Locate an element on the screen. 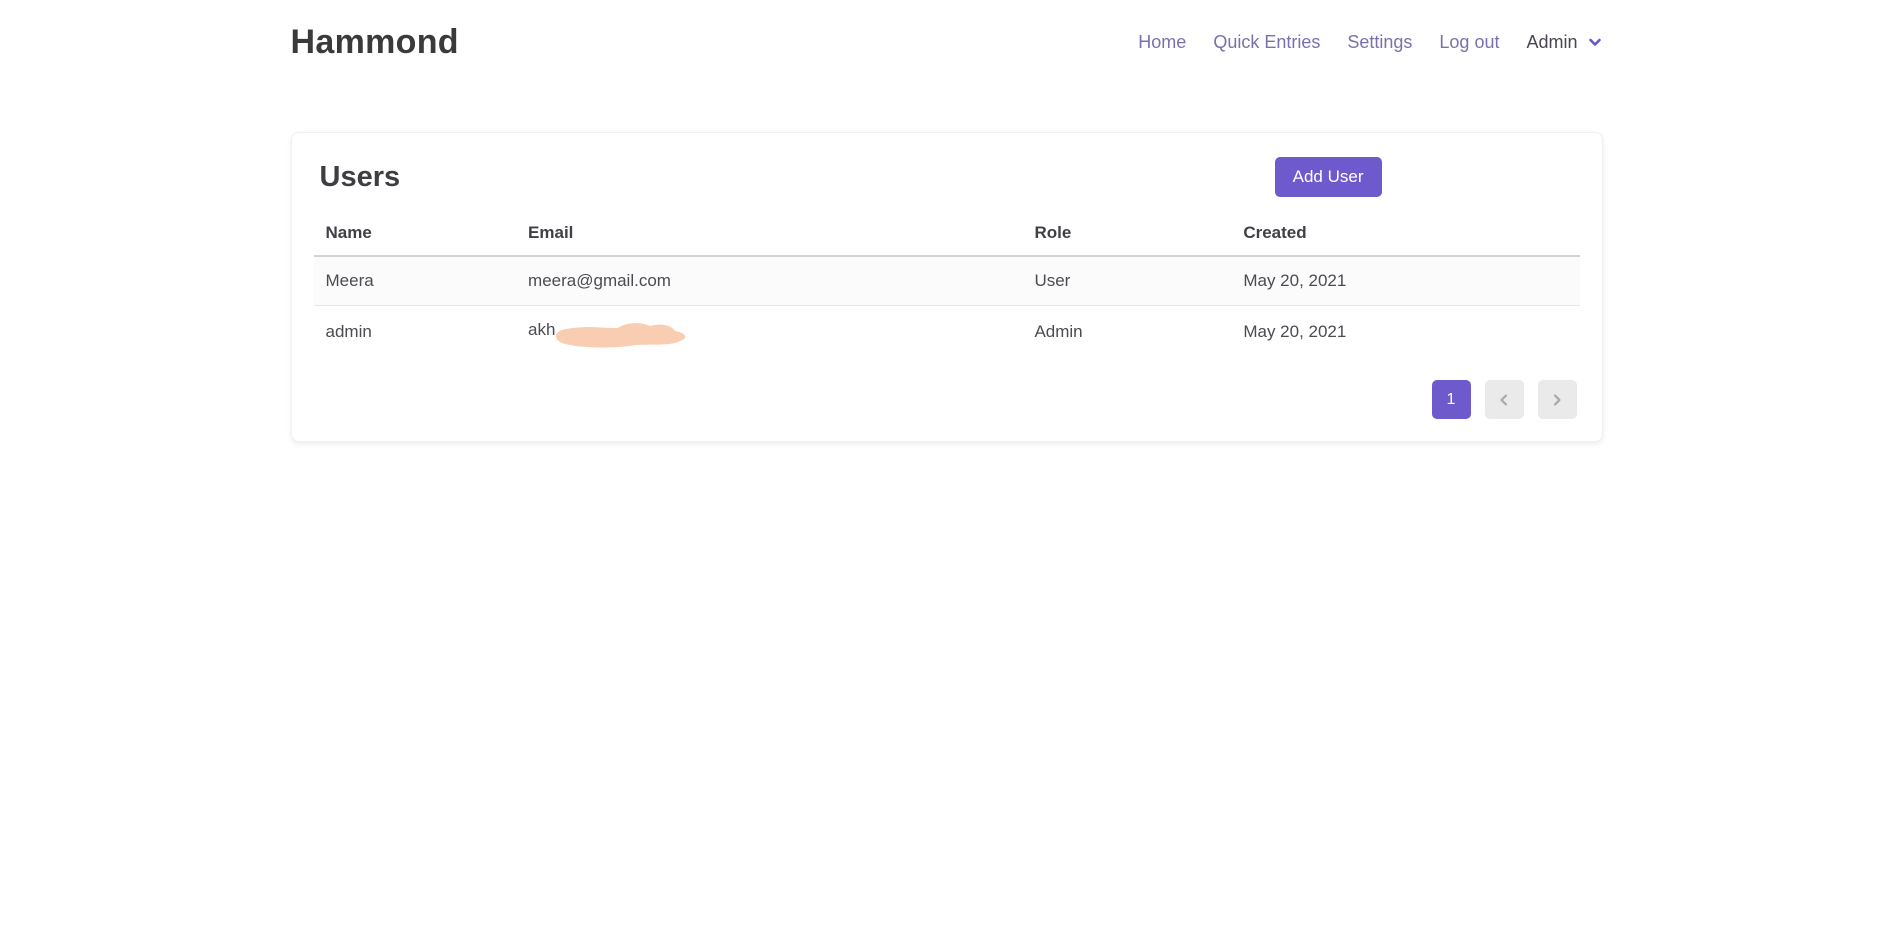  pagination-next-button is located at coordinates (1557, 399).